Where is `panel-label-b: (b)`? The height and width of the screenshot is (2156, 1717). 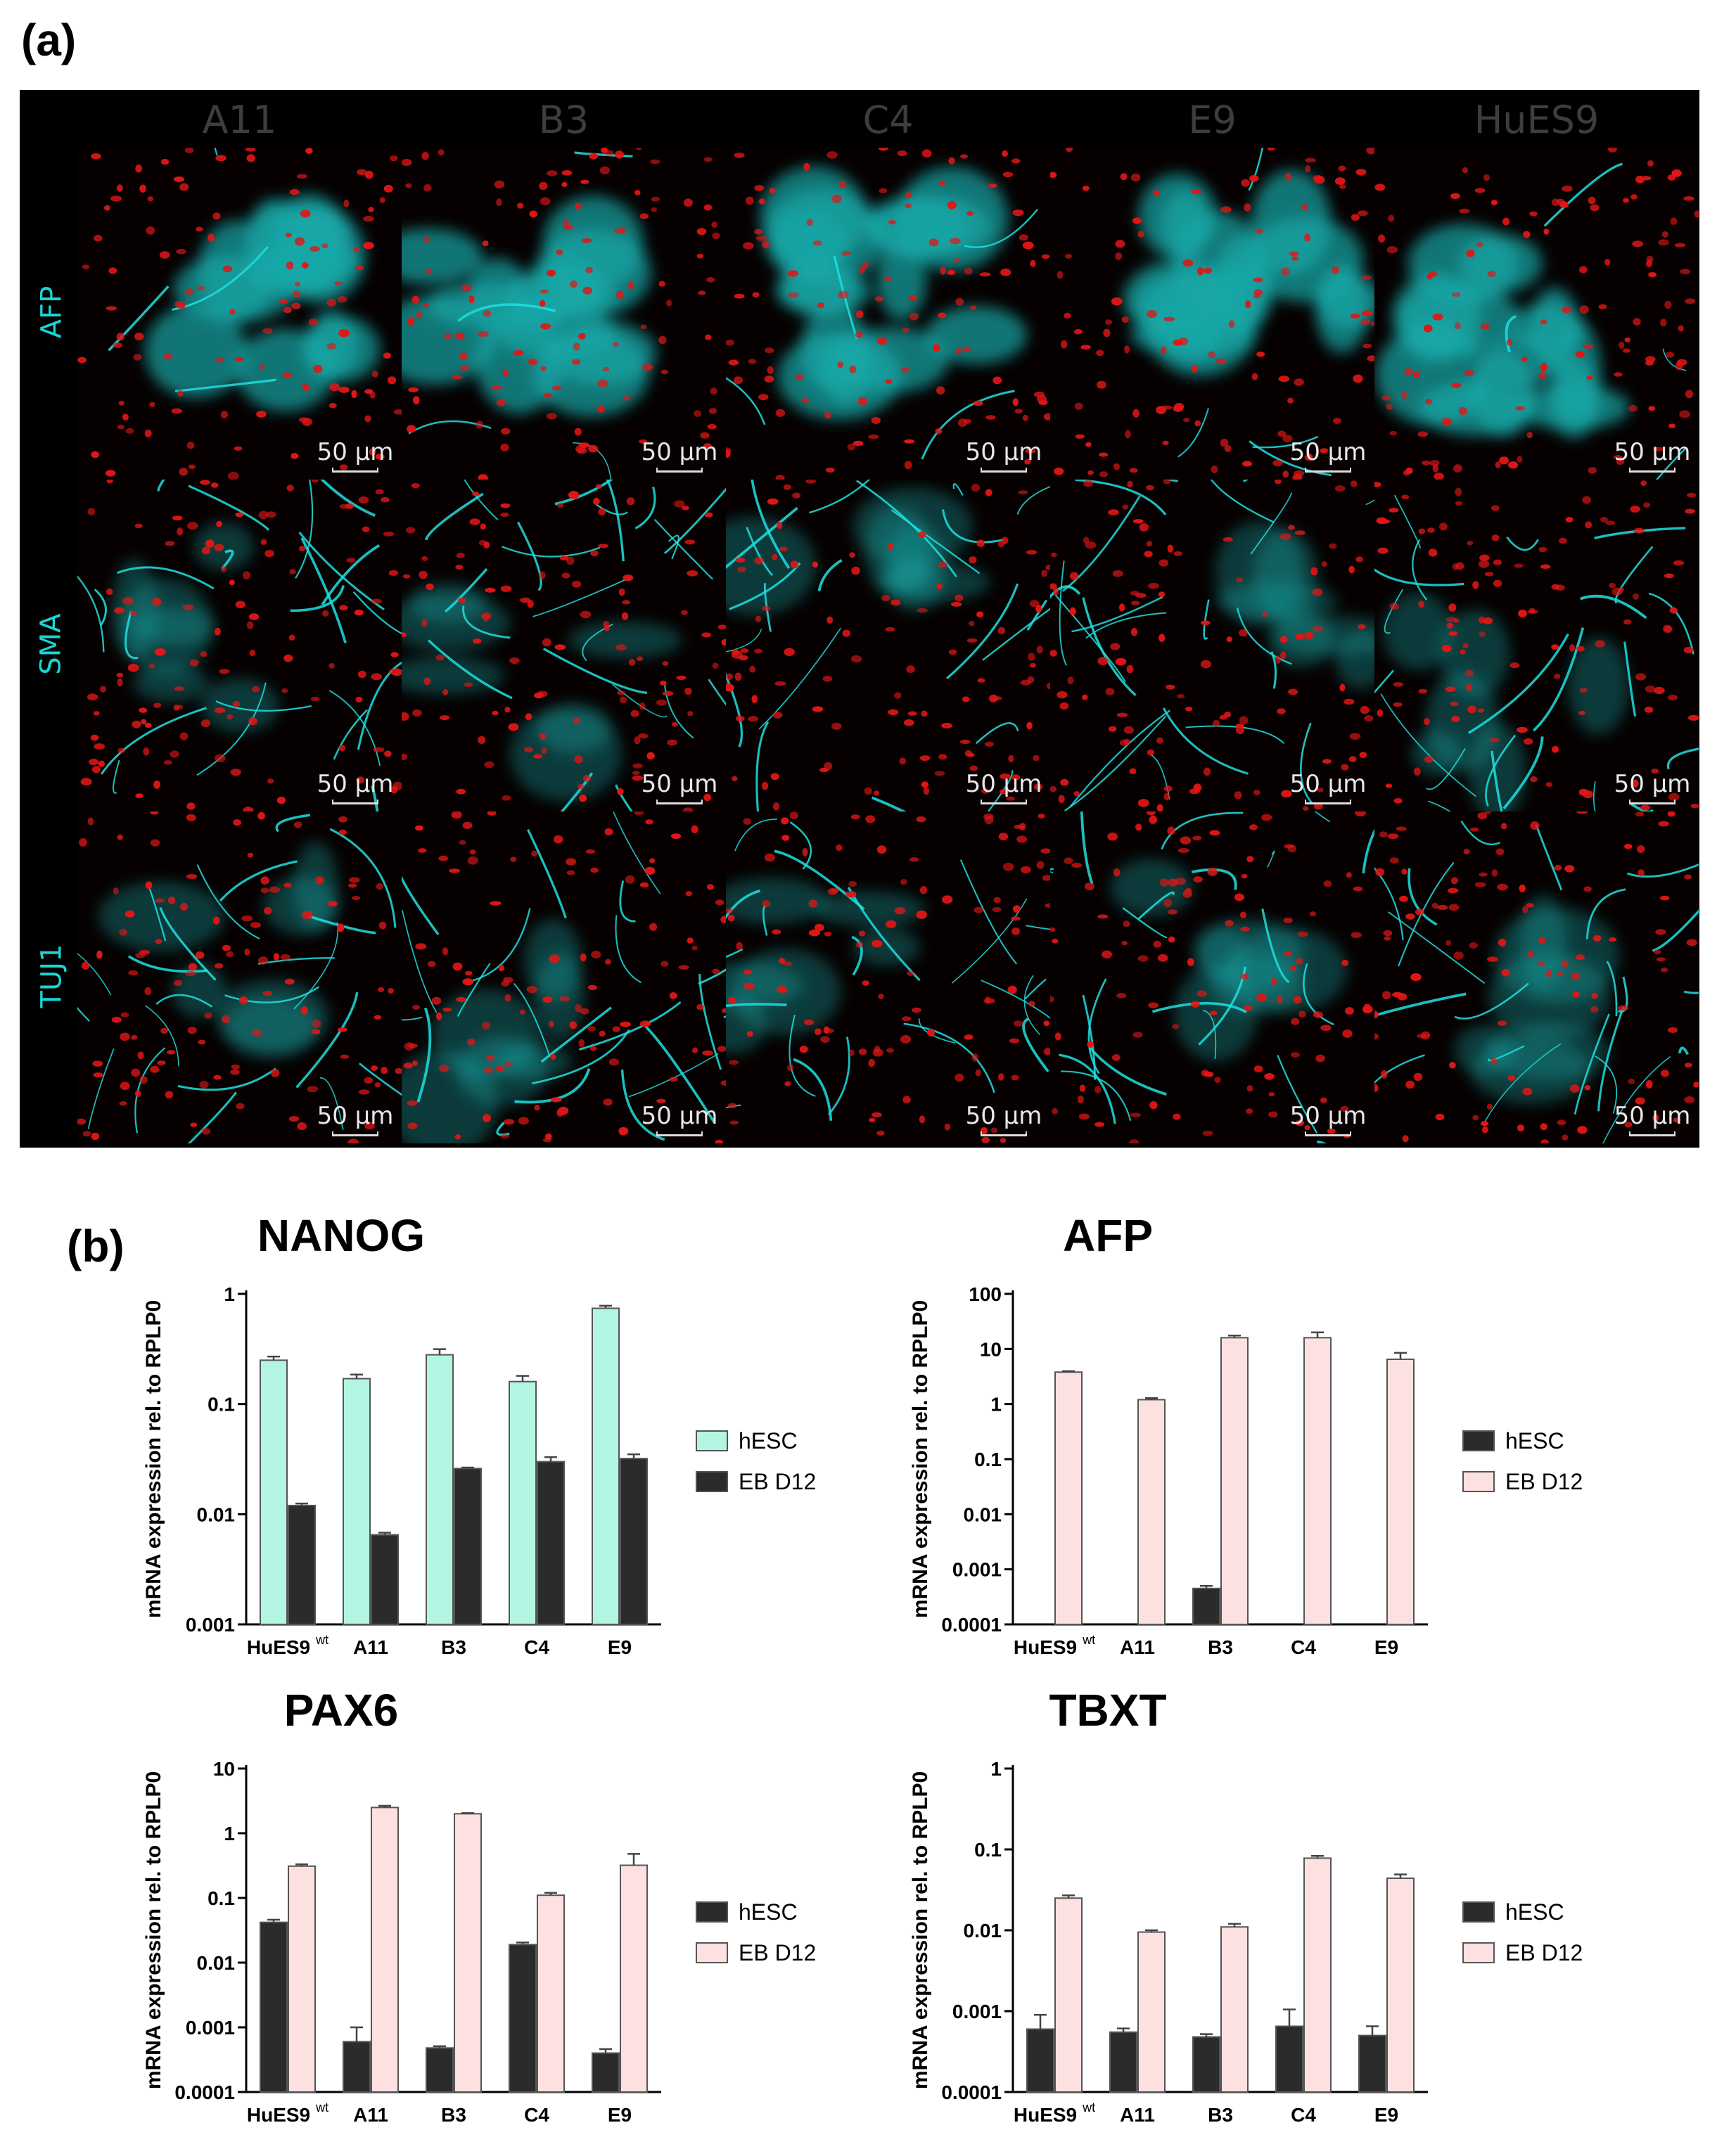
panel-label-b: (b) is located at coordinates (96, 1246).